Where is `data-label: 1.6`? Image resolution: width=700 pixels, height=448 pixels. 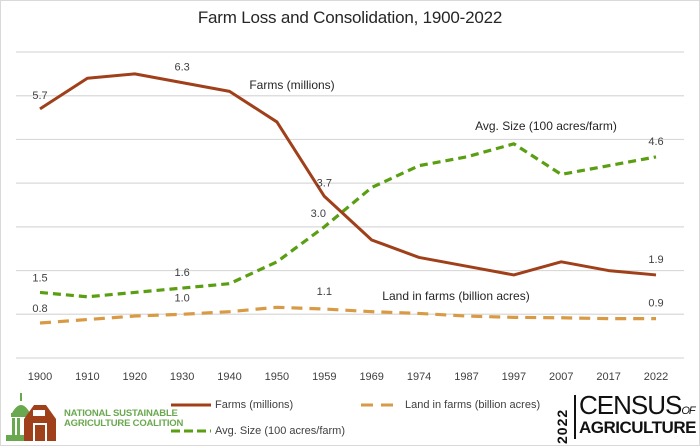 data-label: 1.6 is located at coordinates (182, 273).